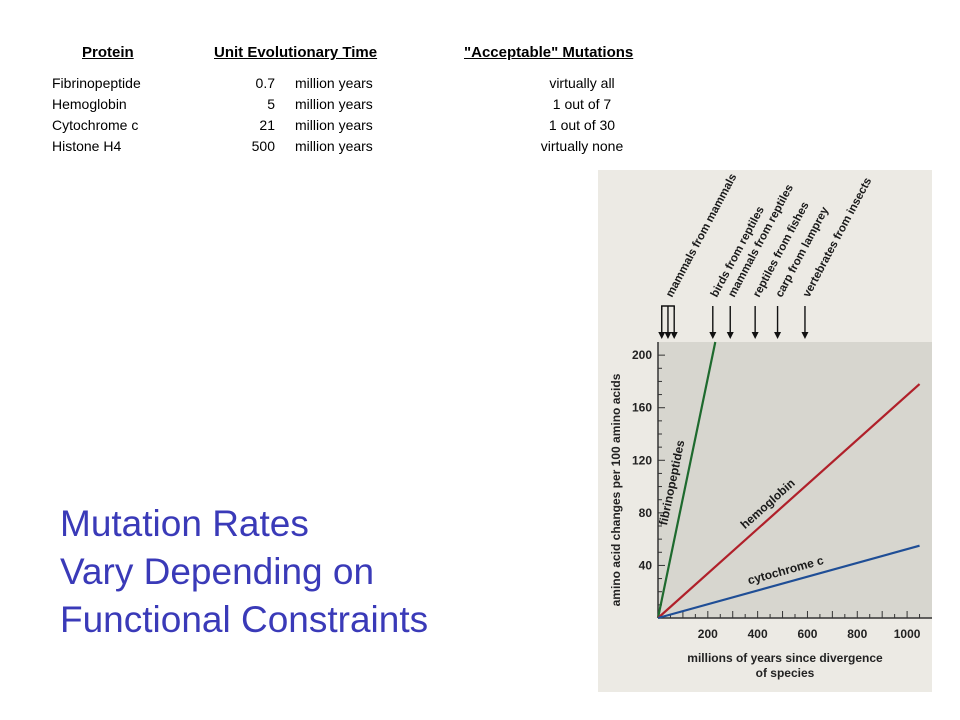 The image size is (960, 720). What do you see at coordinates (785, 658) in the screenshot?
I see `x-axis-label: millions of years since divergence` at bounding box center [785, 658].